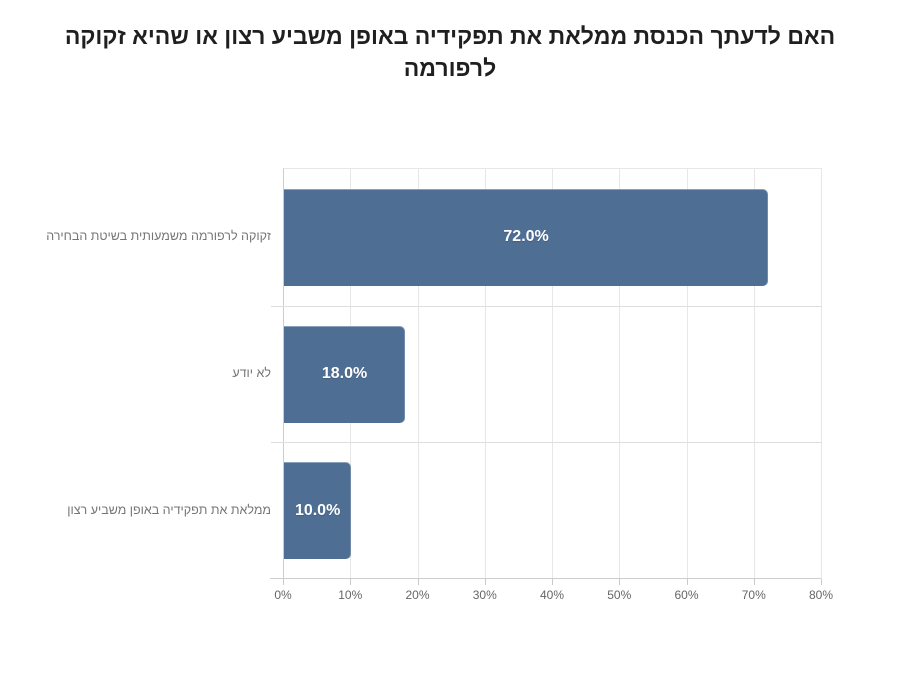 The width and height of the screenshot is (900, 700). What do you see at coordinates (418, 582) in the screenshot?
I see `x-tick-20%` at bounding box center [418, 582].